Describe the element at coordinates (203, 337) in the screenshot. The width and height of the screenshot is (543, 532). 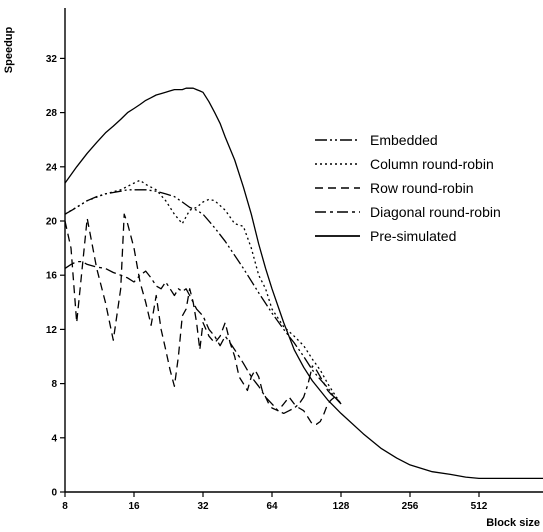
I see `series-line-diagonal-round-robin` at that location.